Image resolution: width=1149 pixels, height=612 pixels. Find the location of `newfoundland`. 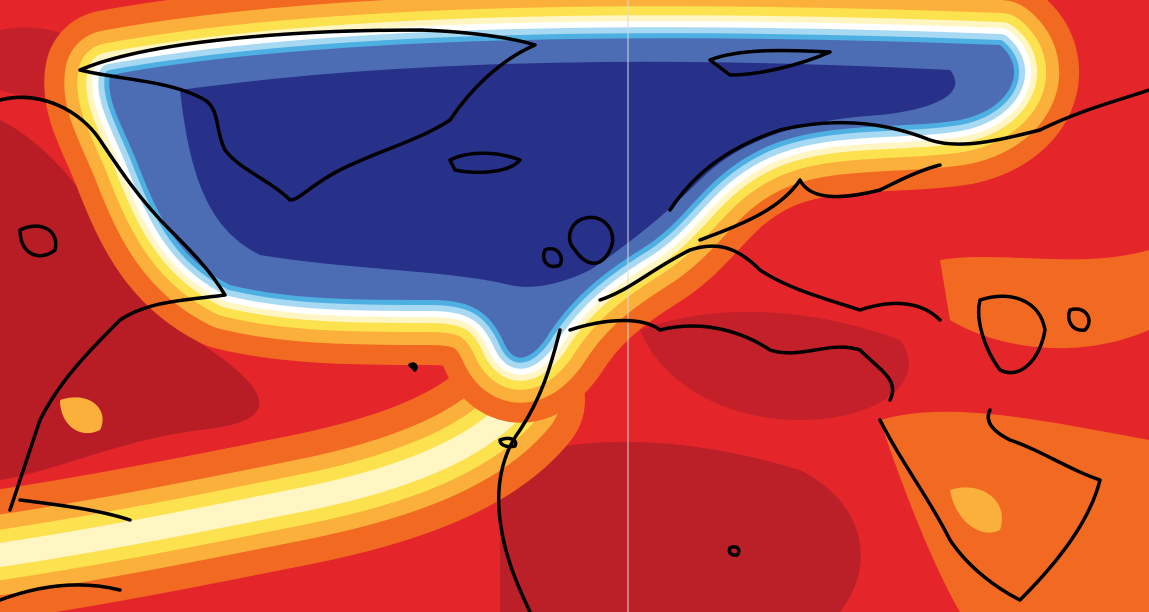

newfoundland is located at coordinates (38, 241).